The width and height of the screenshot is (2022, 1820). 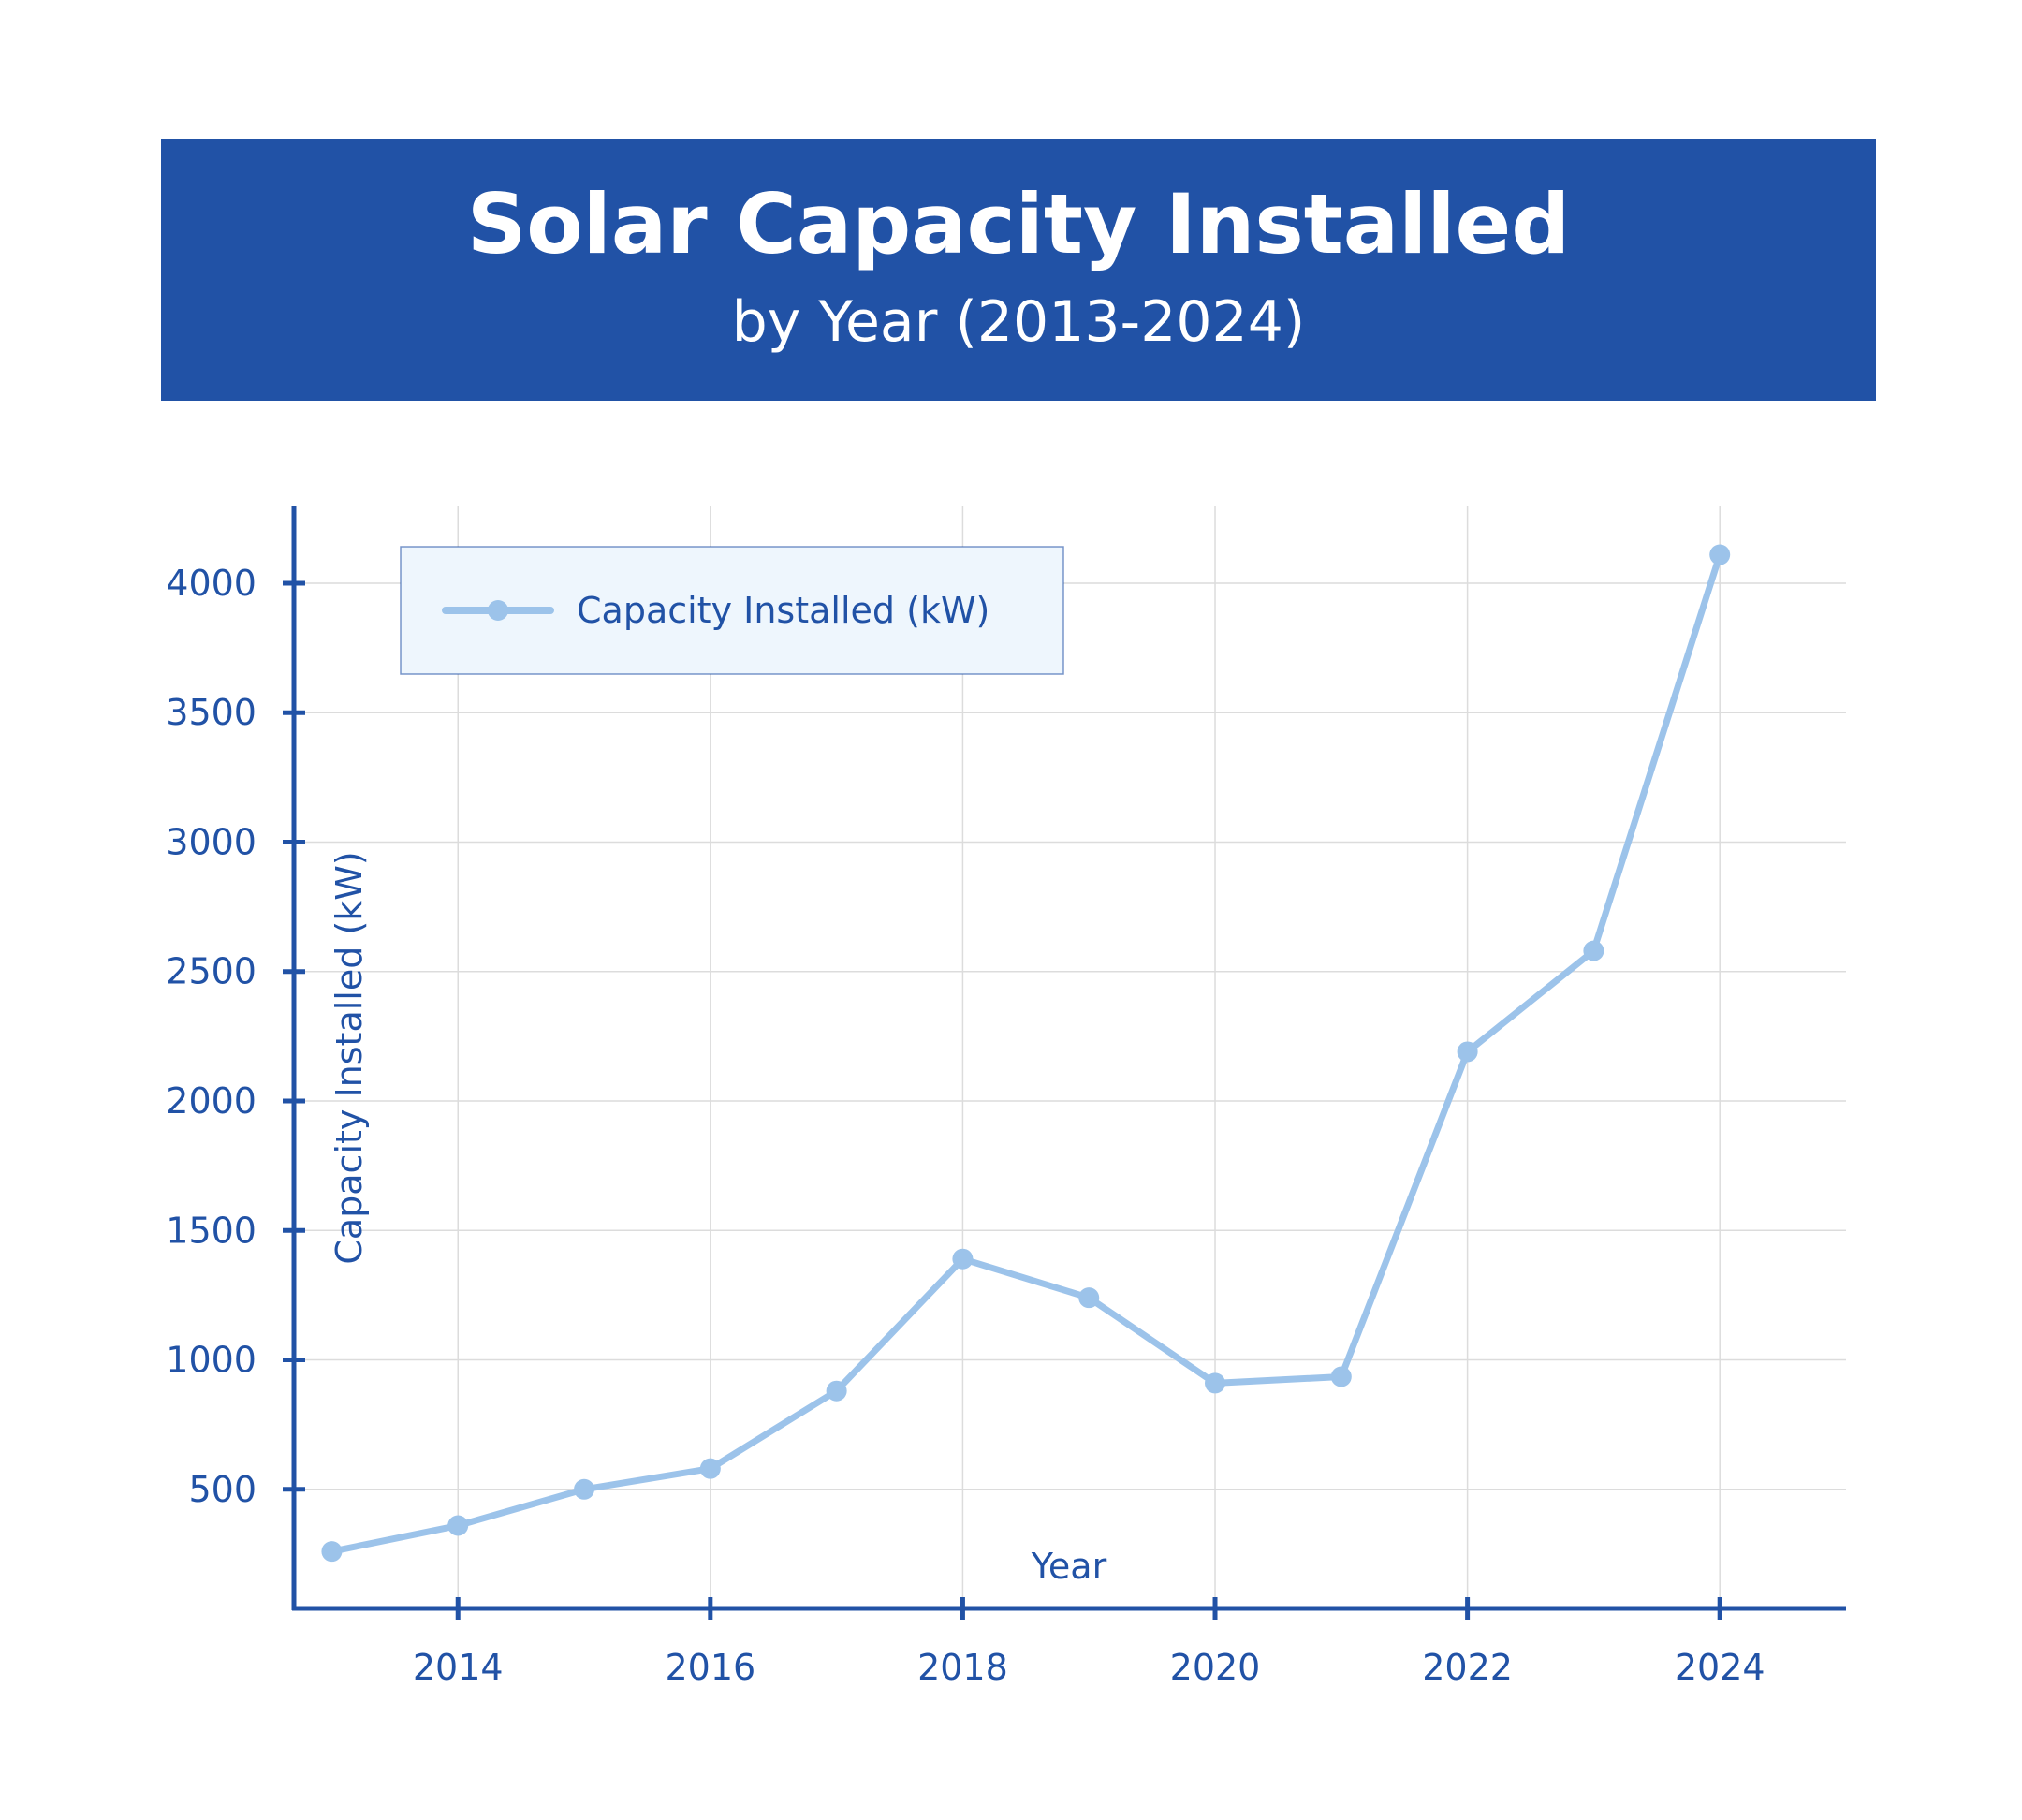 I want to click on legend-label: Capacity Installed (kW), so click(x=783, y=610).